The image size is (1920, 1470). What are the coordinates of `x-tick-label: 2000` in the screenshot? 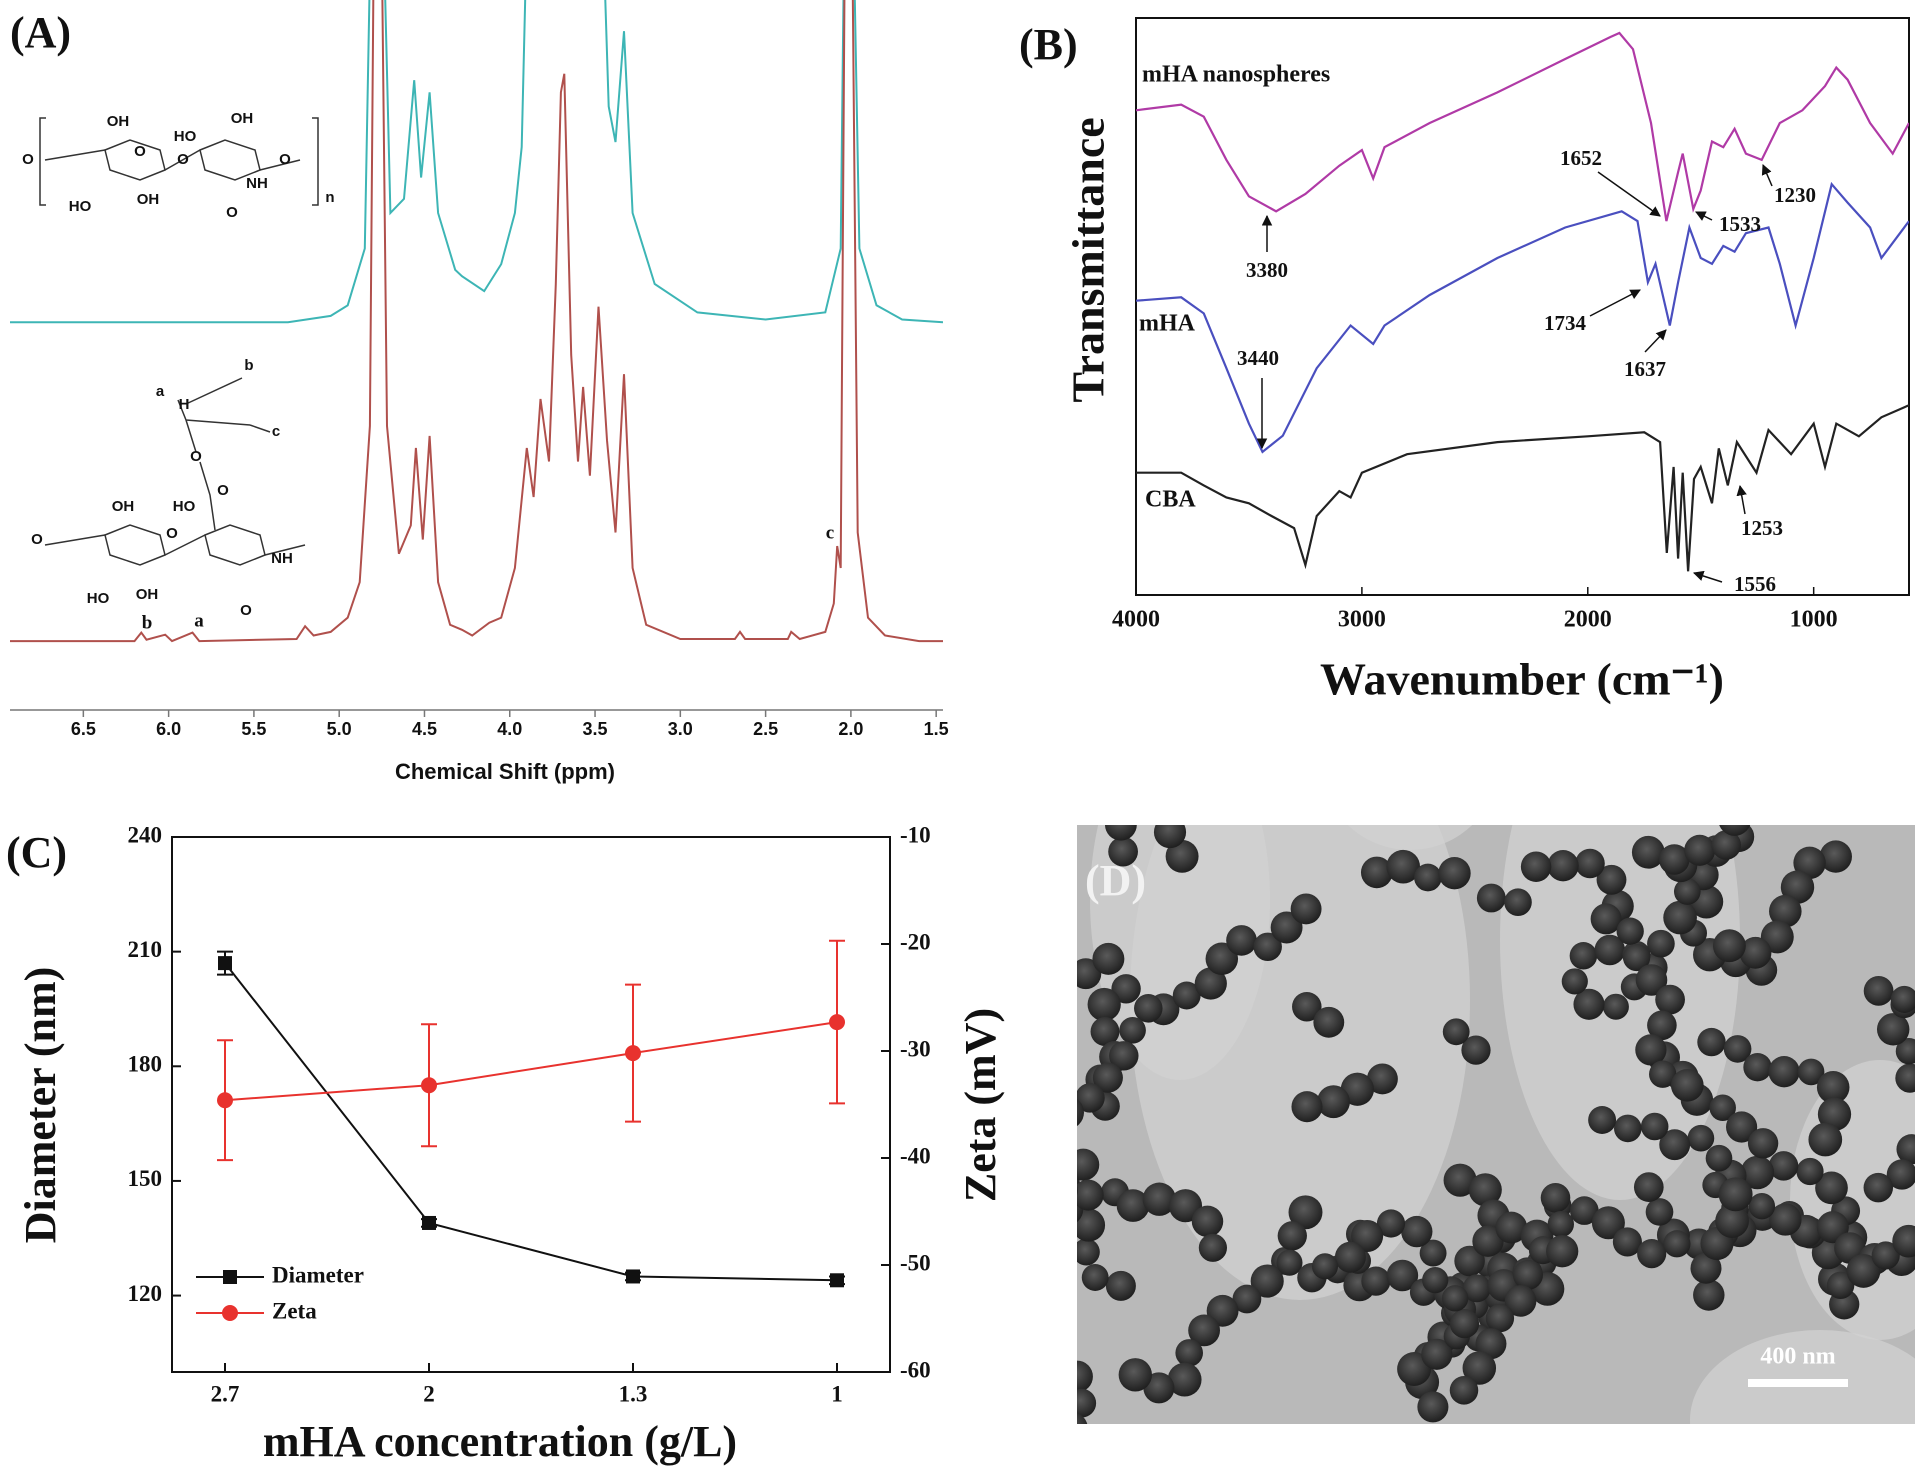 It's located at (1588, 620).